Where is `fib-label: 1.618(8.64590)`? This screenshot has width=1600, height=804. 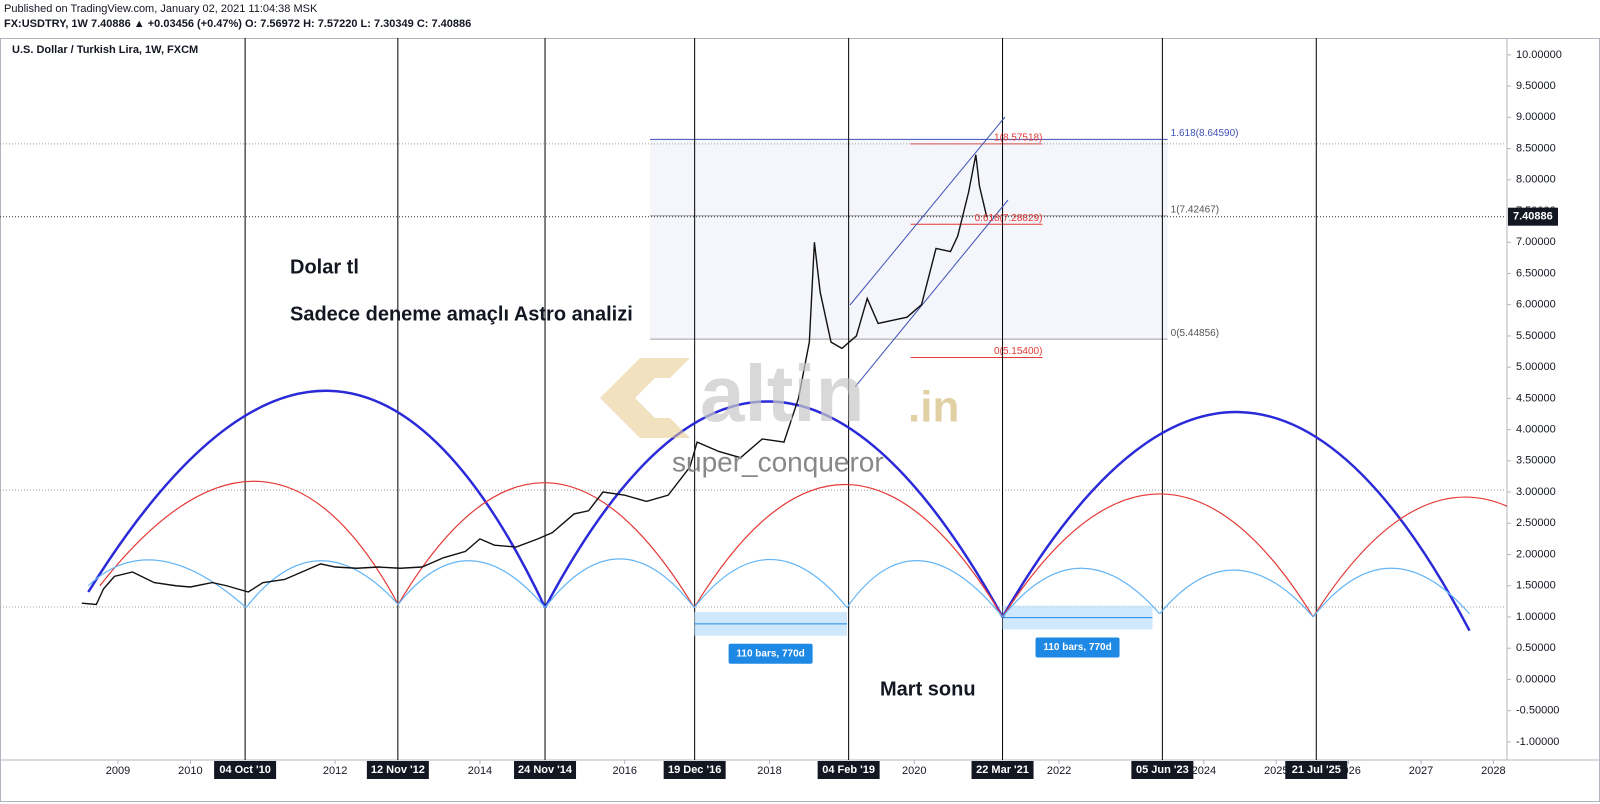
fib-label: 1.618(8.64590) is located at coordinates (1205, 133).